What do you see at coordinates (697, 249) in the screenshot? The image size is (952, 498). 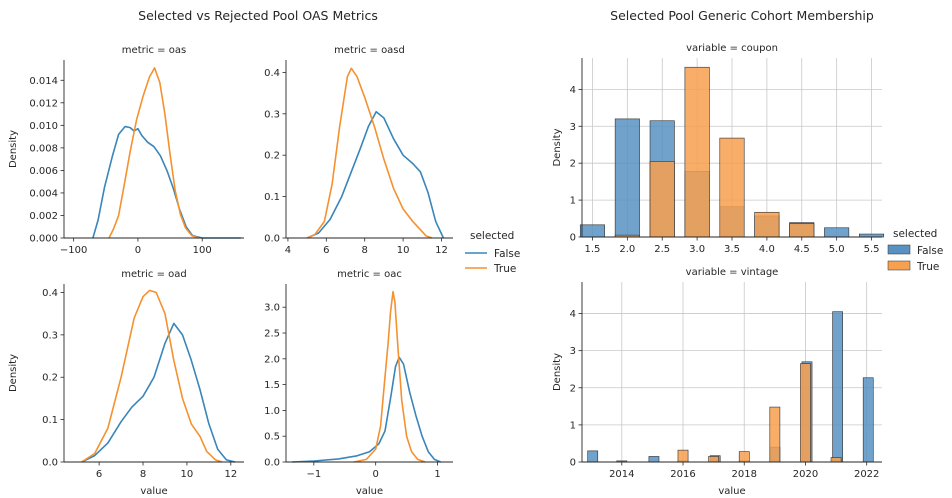 I see `x-tick-label: 3.0` at bounding box center [697, 249].